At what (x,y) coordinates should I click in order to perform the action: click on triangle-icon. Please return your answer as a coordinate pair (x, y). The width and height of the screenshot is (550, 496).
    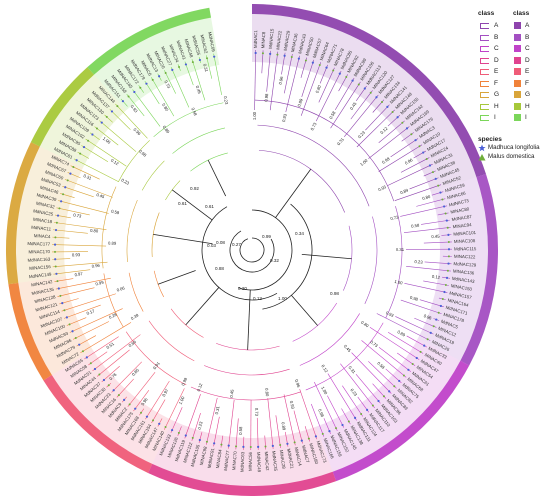
    Looking at the image, I should click on (482, 157).